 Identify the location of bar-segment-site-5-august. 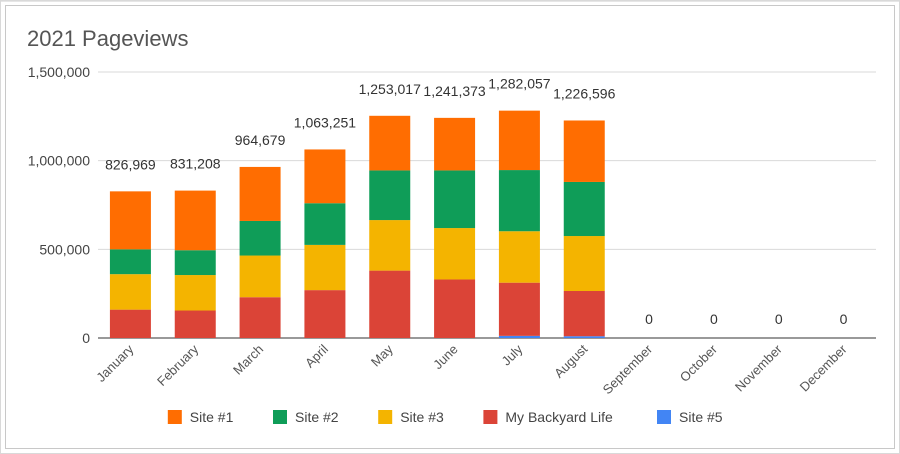
(584, 337).